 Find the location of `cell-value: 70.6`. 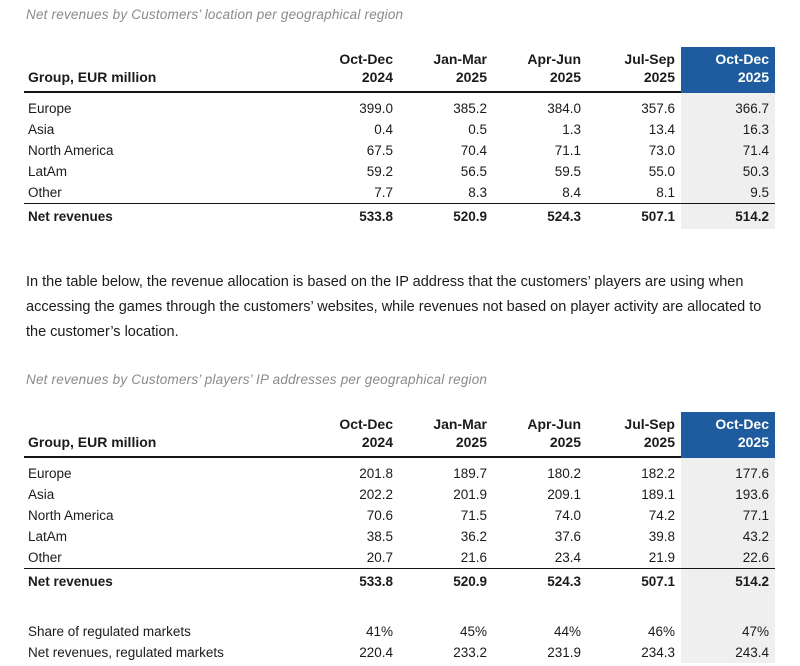

cell-value: 70.6 is located at coordinates (379, 515).